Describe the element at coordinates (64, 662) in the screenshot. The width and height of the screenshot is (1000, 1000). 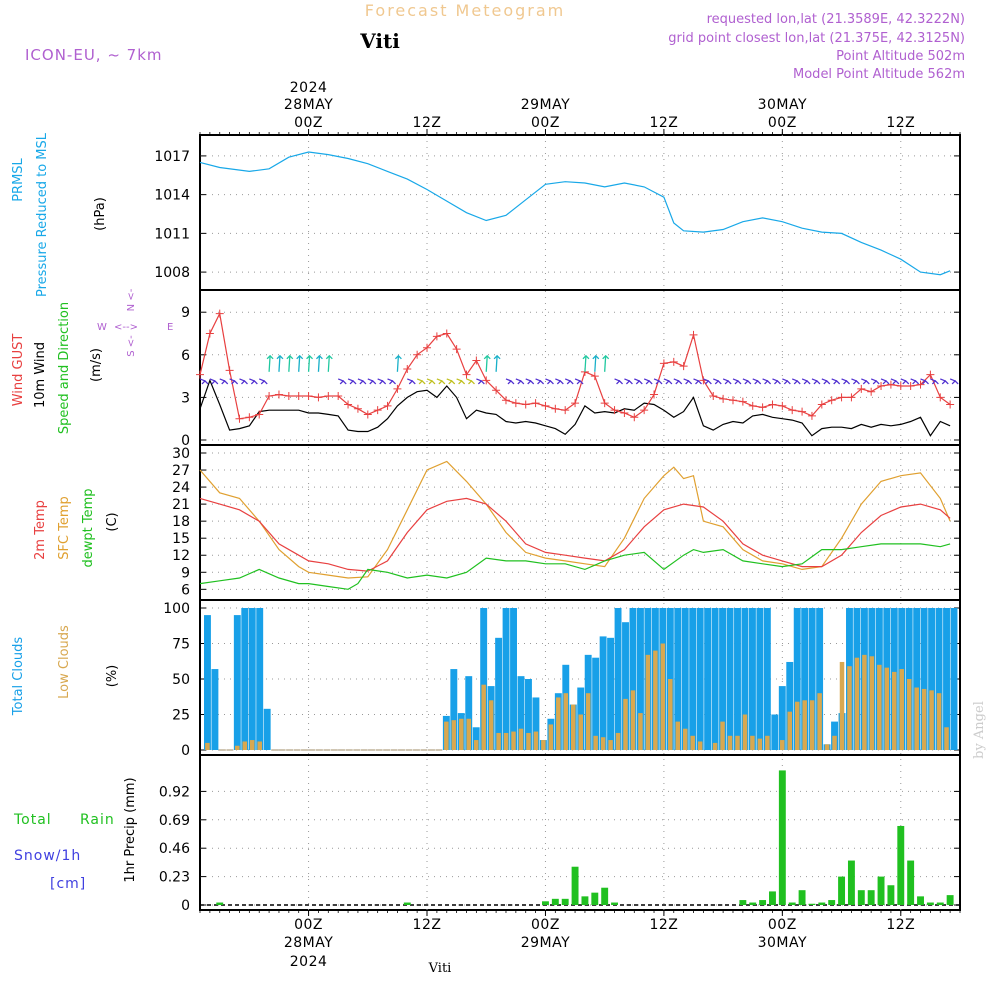
I see `cloud-label-2: Low Clouds` at that location.